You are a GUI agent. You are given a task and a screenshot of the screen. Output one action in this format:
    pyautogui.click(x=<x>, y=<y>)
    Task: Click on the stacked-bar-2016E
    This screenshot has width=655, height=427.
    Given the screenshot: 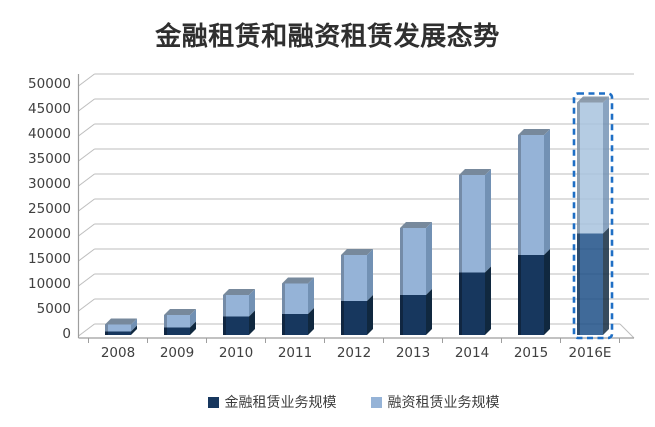 What is the action you would take?
    pyautogui.click(x=593, y=216)
    